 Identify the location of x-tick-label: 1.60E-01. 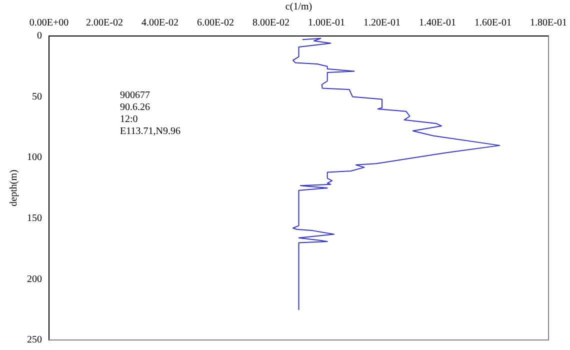
(493, 23).